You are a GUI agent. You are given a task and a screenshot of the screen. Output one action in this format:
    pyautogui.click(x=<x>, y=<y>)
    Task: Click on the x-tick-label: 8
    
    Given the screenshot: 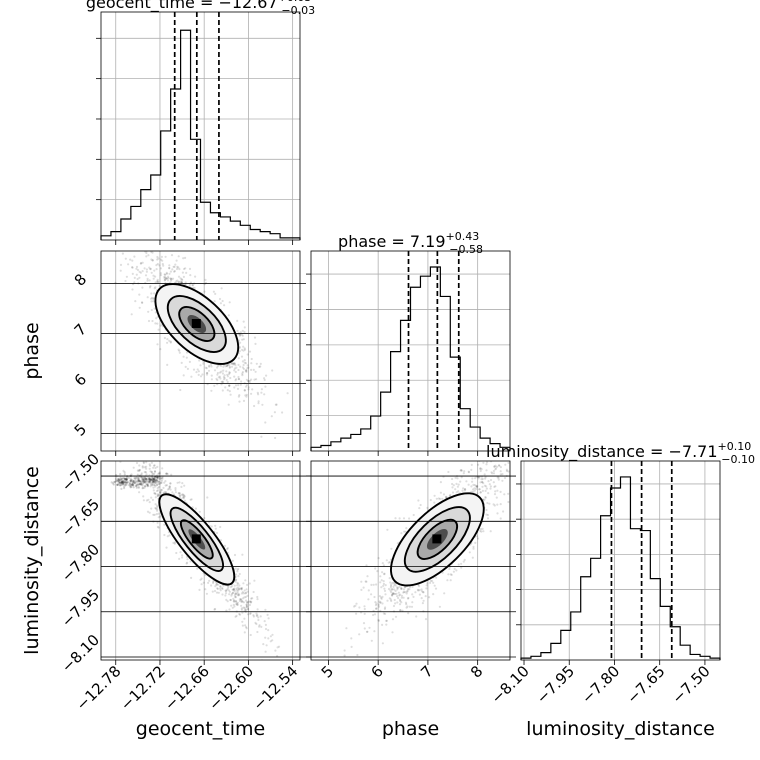 What is the action you would take?
    pyautogui.click(x=476, y=671)
    